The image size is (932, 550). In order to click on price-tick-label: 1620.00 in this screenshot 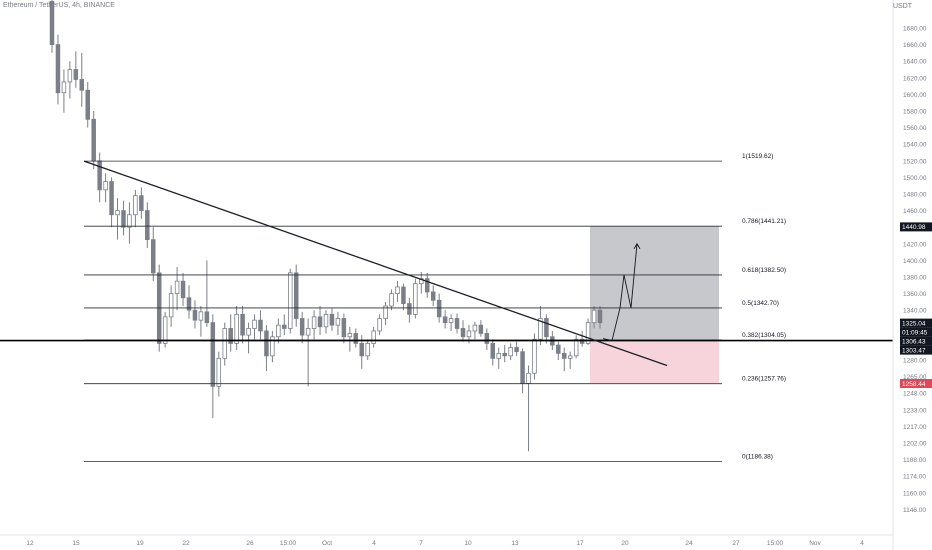, I will do `click(915, 78)`.